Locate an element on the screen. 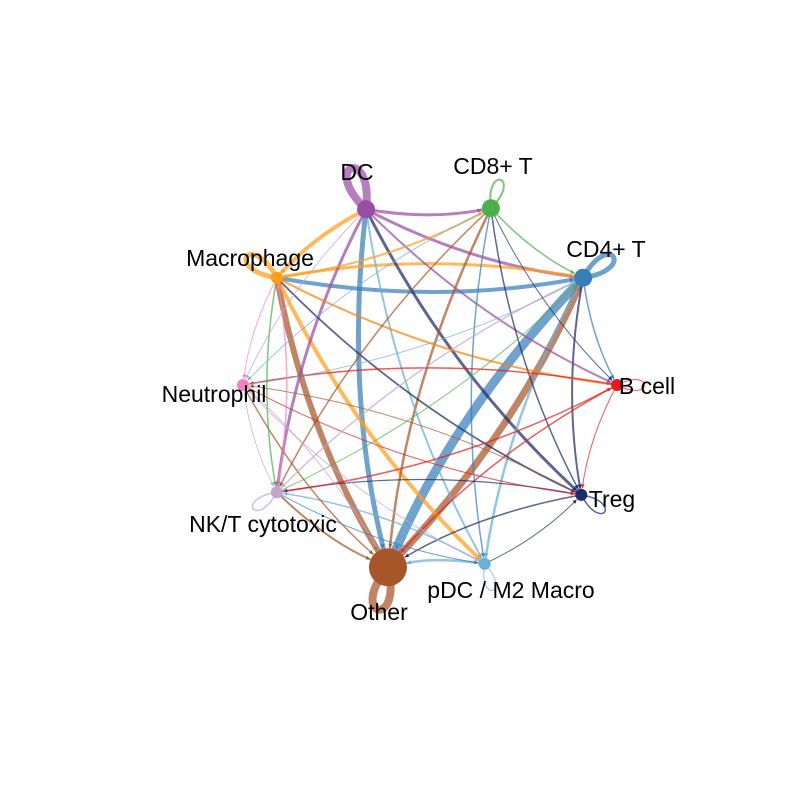 The width and height of the screenshot is (800, 800). edge-dc-to-macrophage is located at coordinates (324, 241).